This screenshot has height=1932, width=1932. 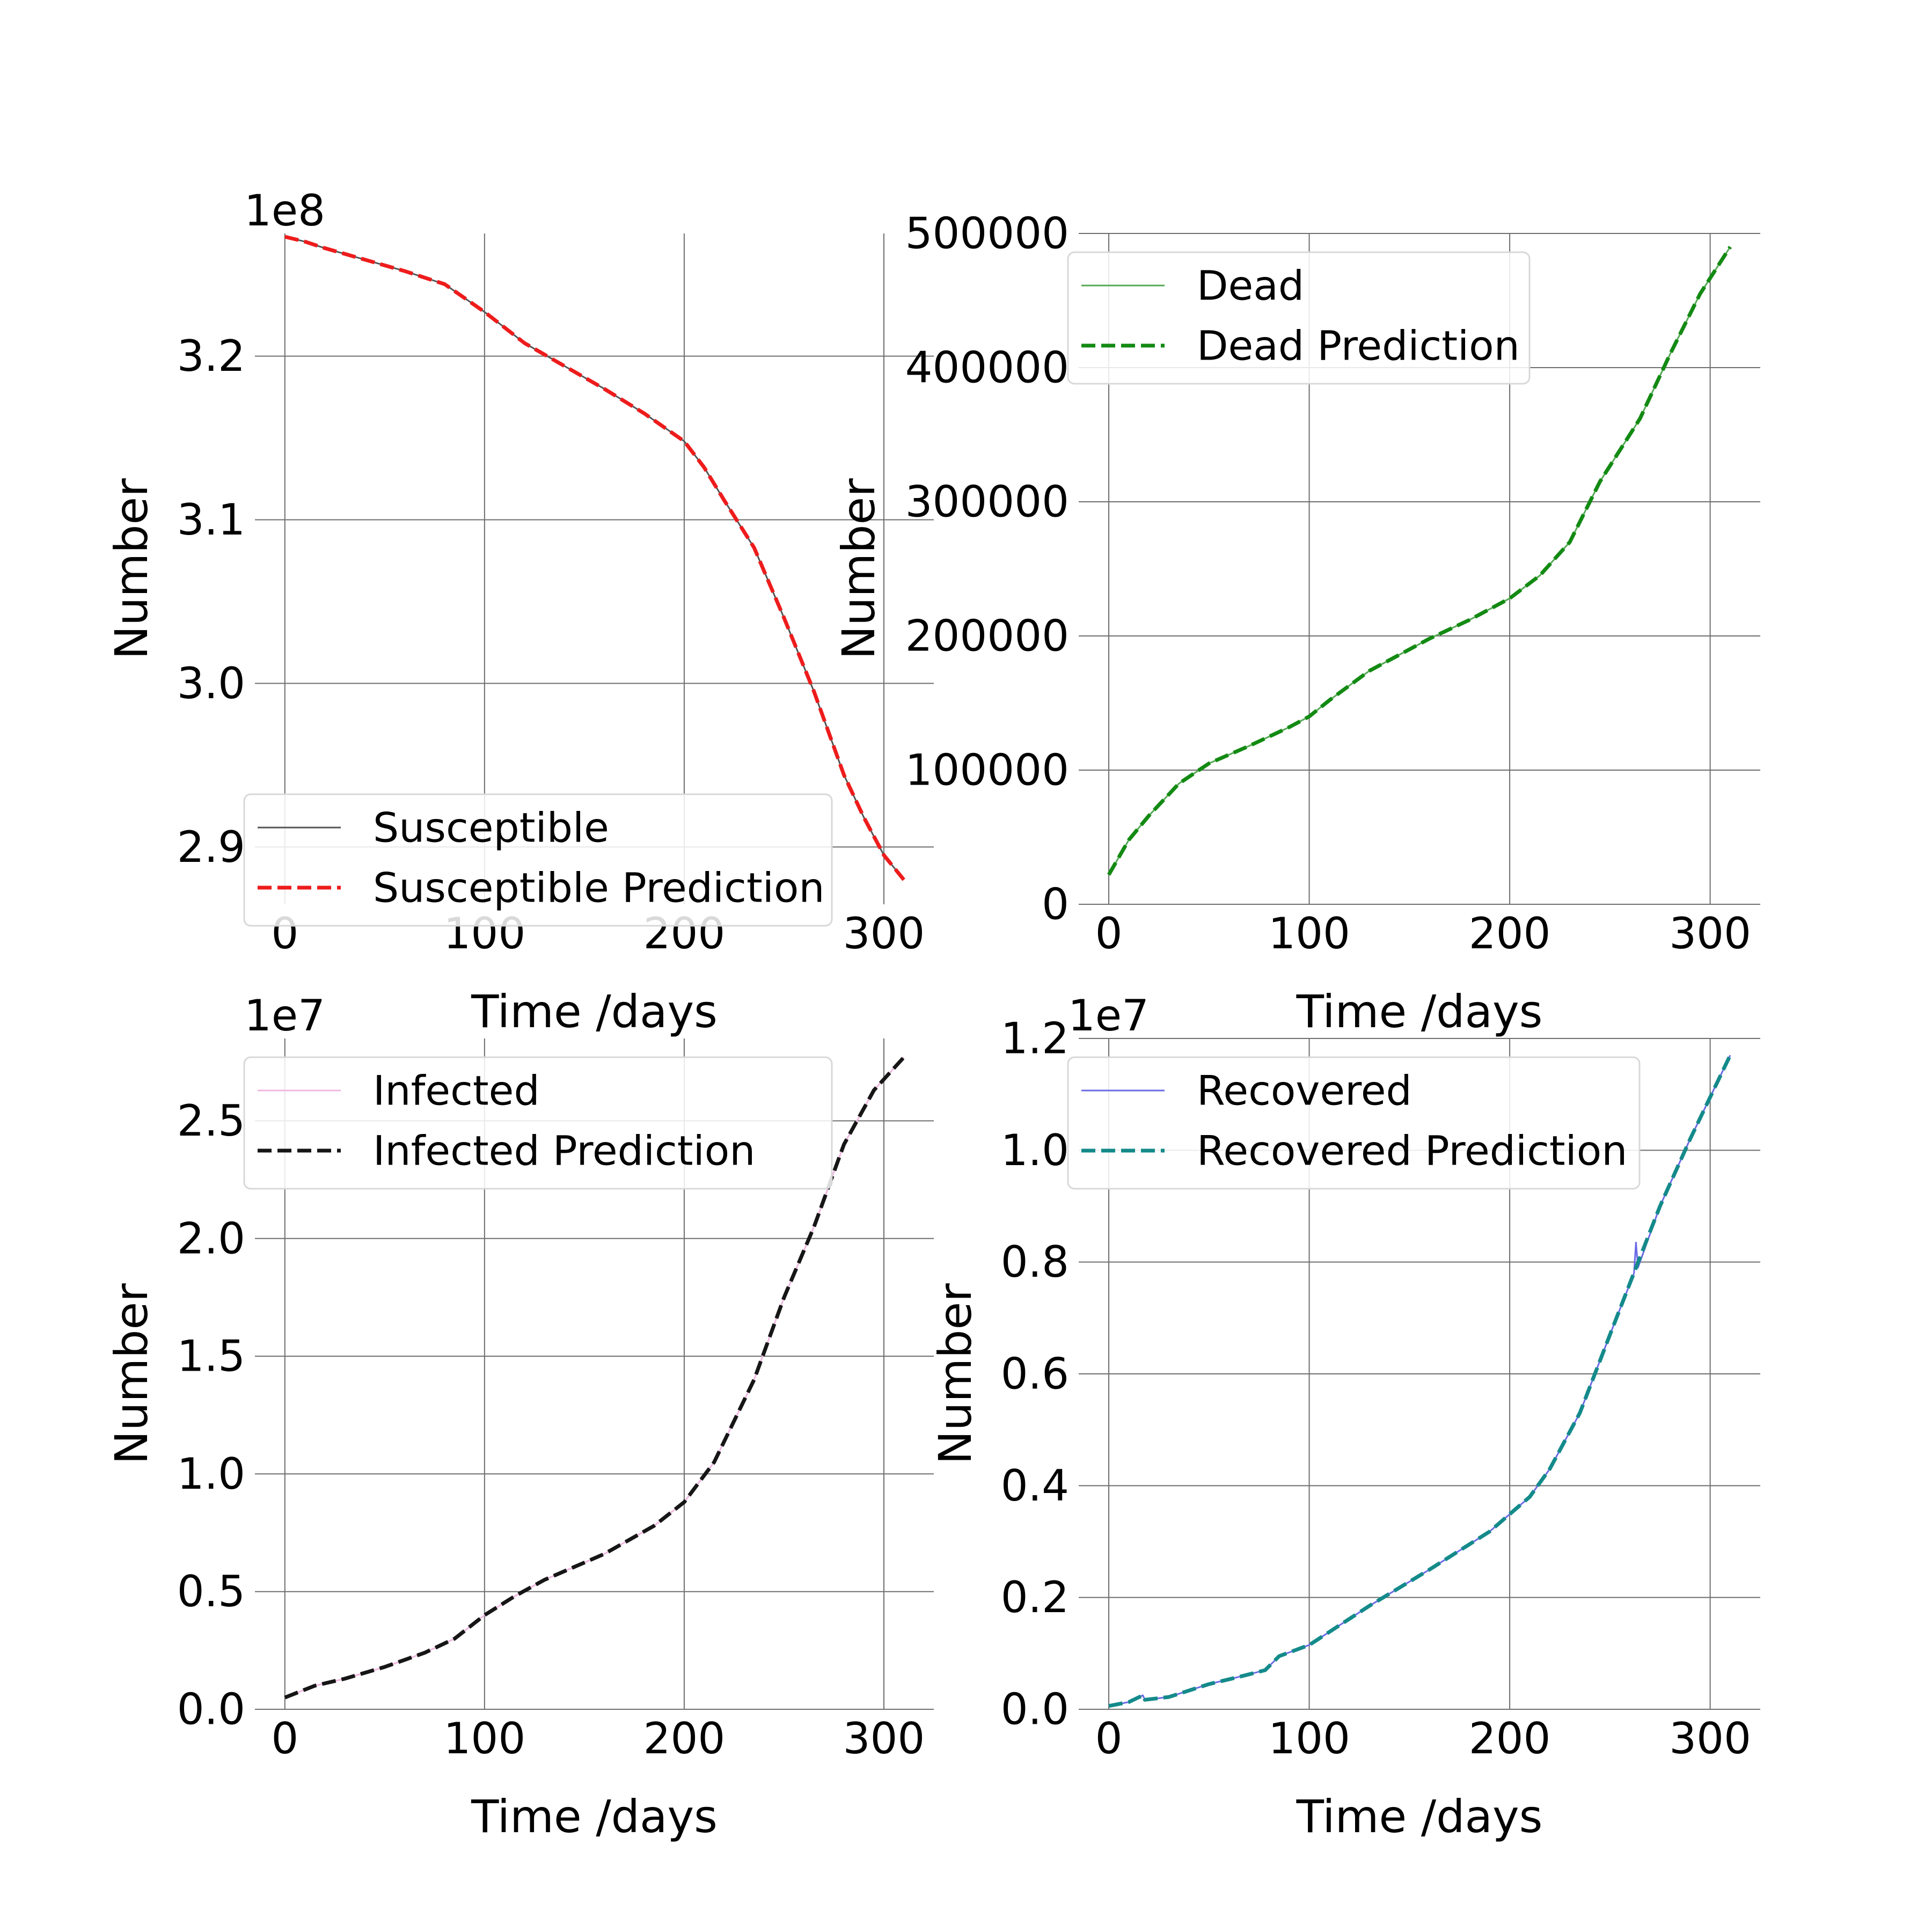 I want to click on y-tick-label: 500000, so click(x=987, y=234).